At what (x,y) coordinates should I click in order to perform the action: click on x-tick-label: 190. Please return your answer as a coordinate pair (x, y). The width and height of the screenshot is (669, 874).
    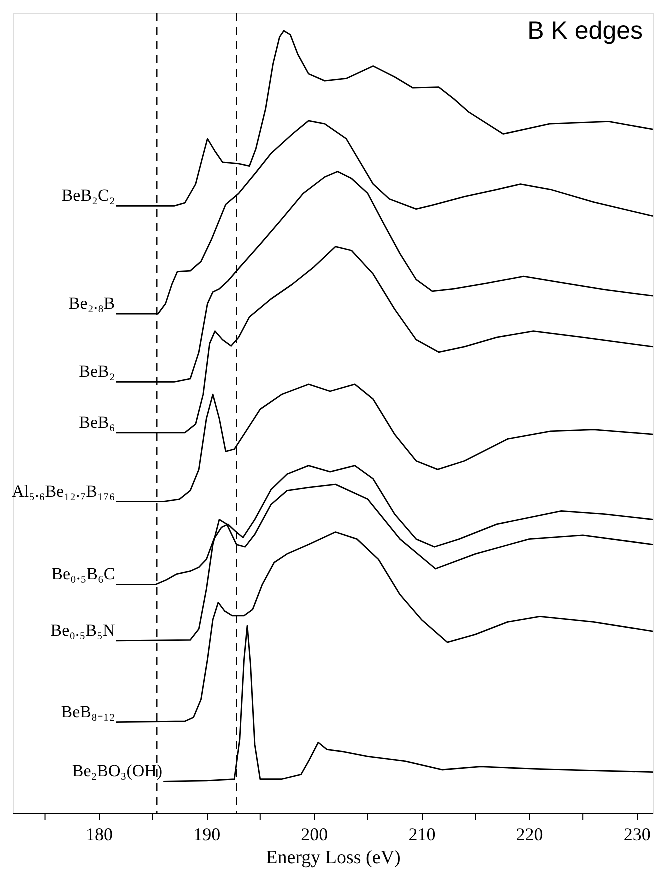
    Looking at the image, I should click on (207, 834).